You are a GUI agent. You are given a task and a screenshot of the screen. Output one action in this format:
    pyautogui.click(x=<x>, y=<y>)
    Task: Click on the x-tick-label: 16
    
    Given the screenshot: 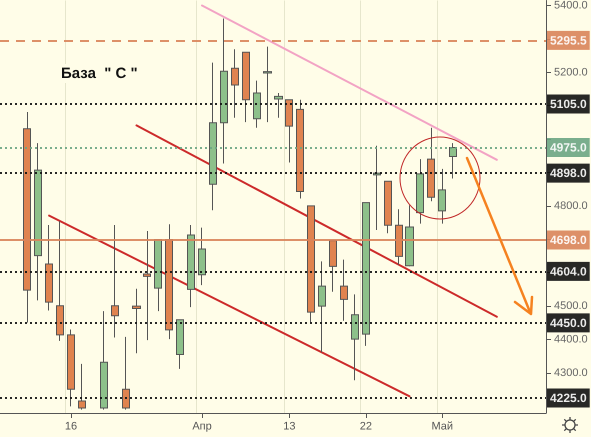 What is the action you would take?
    pyautogui.click(x=71, y=426)
    